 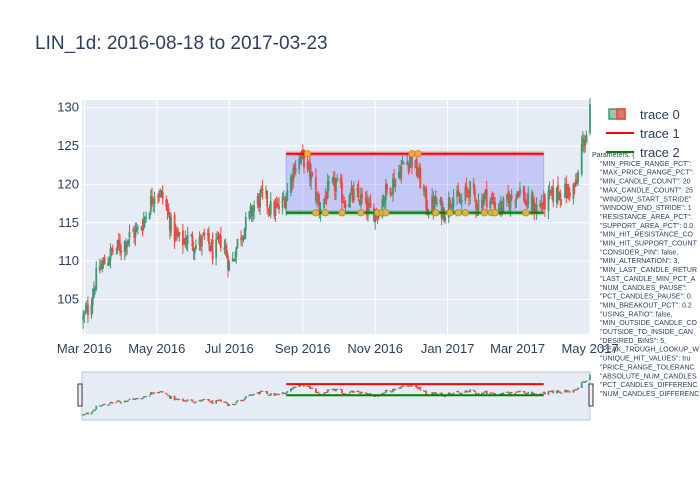 I want to click on x-tick-label: Mar 2016, so click(x=84, y=348).